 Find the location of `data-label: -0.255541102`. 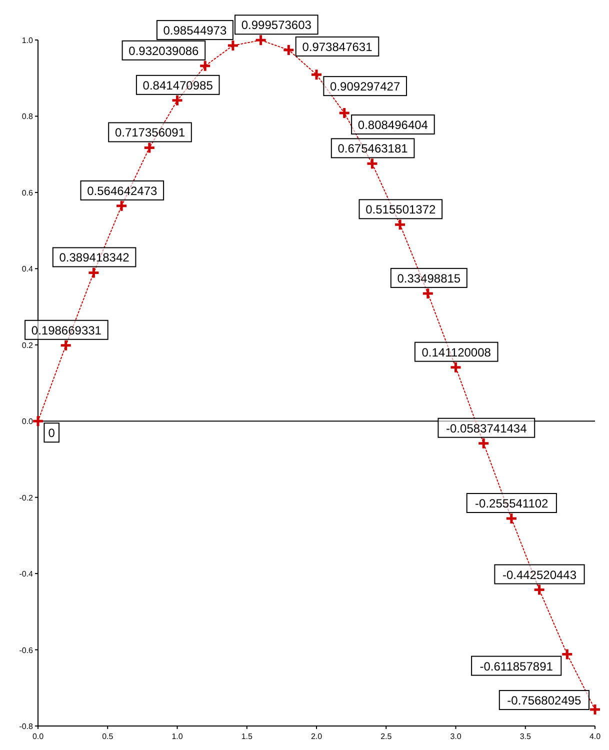

data-label: -0.255541102 is located at coordinates (512, 503).